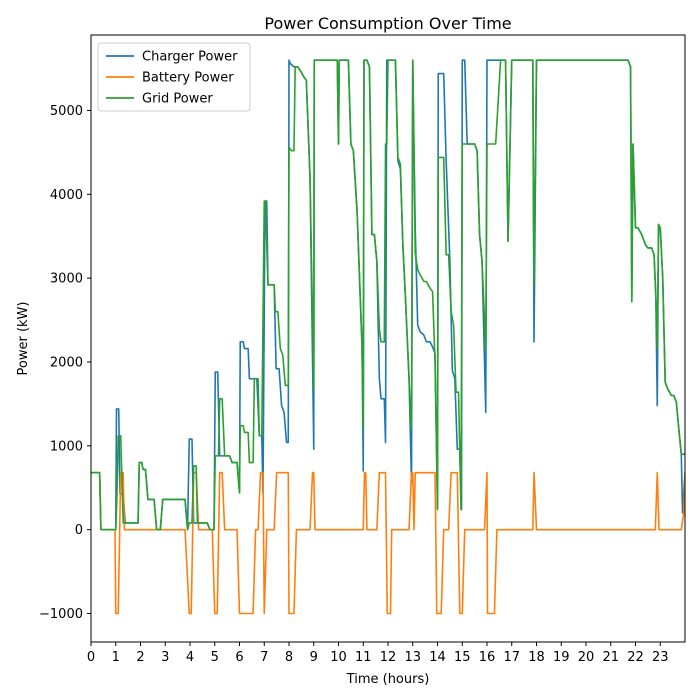 Image resolution: width=700 pixels, height=700 pixels. Describe the element at coordinates (561, 657) in the screenshot. I see `x-tick-label: 19` at that location.